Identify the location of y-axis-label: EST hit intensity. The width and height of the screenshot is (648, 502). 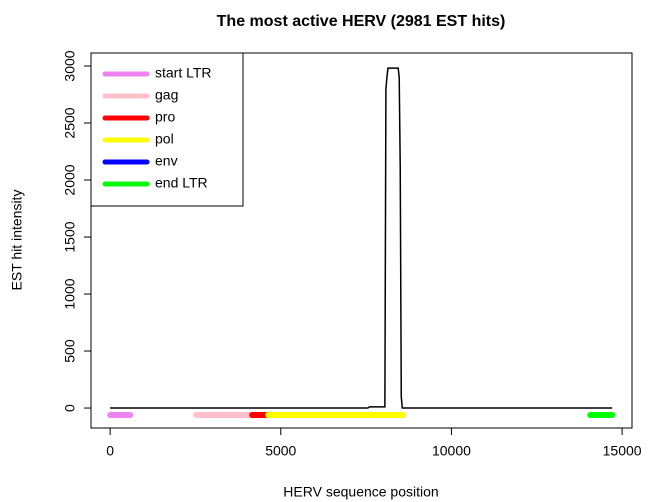
(17, 240).